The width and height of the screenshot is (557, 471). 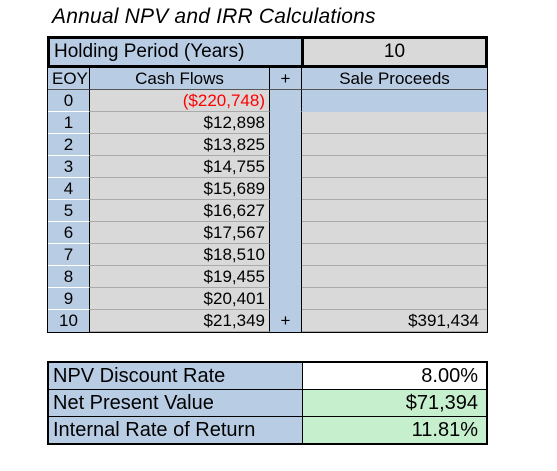 What do you see at coordinates (69, 189) in the screenshot?
I see `eoy-cell: 4` at bounding box center [69, 189].